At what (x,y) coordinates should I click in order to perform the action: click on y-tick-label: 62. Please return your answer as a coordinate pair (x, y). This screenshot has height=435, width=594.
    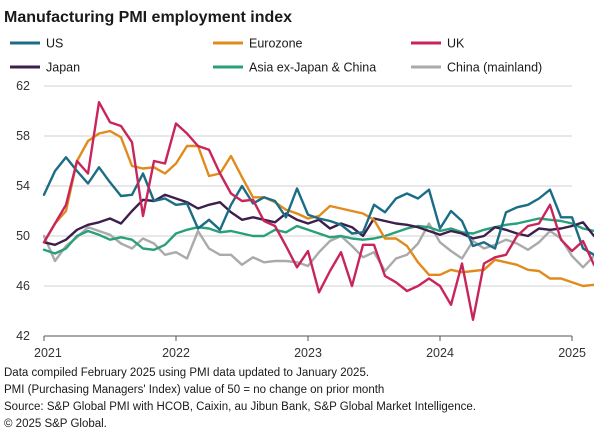
    Looking at the image, I should click on (23, 86).